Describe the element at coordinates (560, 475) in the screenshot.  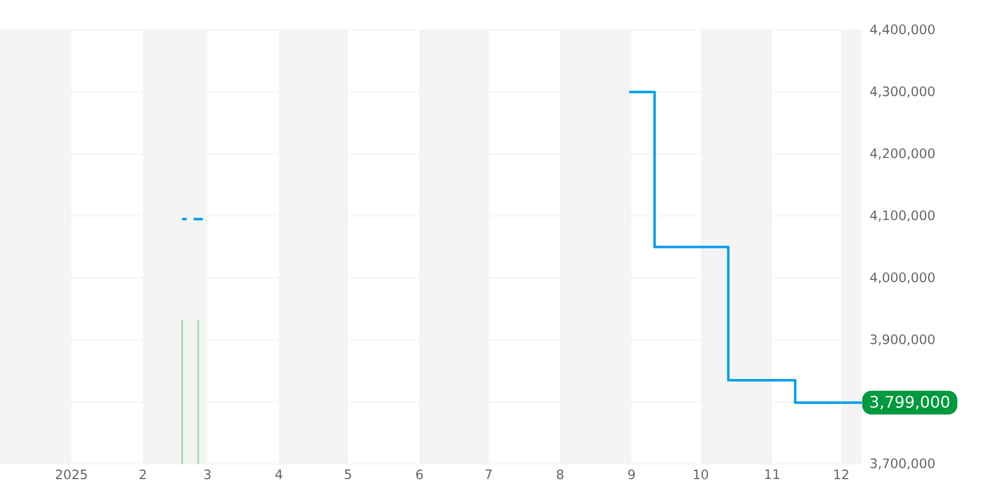
I see `x-tick-label: 8` at that location.